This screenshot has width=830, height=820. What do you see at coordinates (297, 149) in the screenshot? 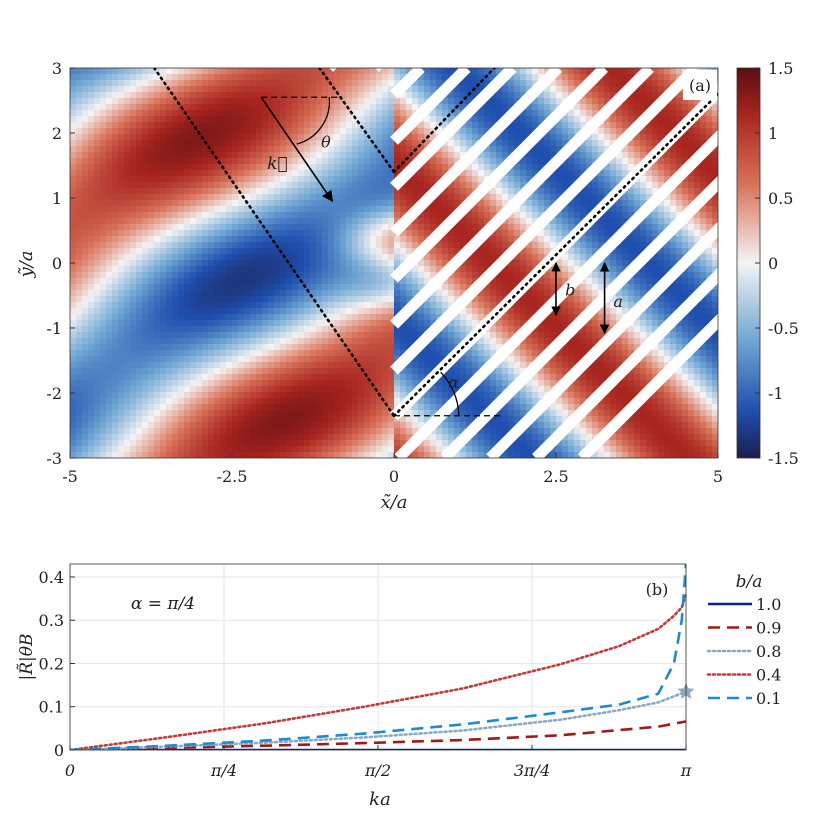
I see `wave-vector-arrow` at bounding box center [297, 149].